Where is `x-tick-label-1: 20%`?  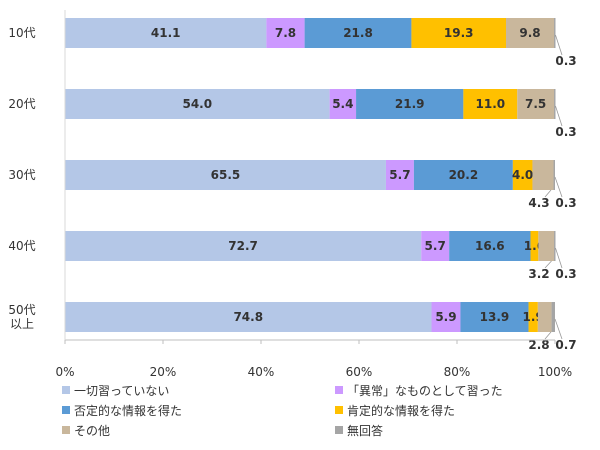
x-tick-label-1: 20% is located at coordinates (163, 372).